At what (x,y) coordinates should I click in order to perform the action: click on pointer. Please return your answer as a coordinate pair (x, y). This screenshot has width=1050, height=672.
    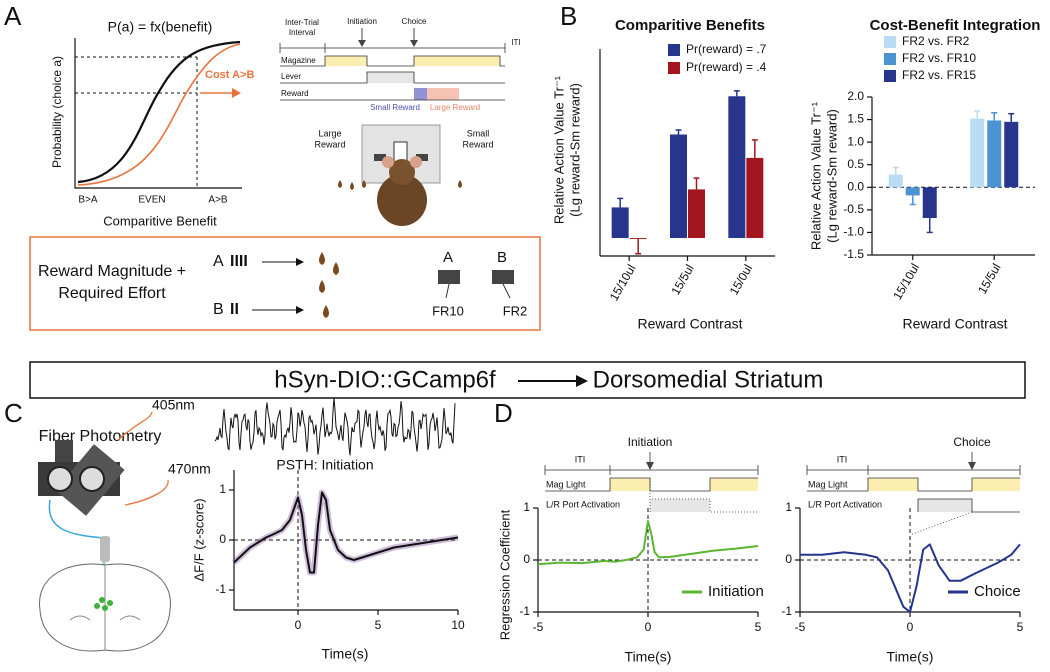
    Looking at the image, I should click on (478, 291).